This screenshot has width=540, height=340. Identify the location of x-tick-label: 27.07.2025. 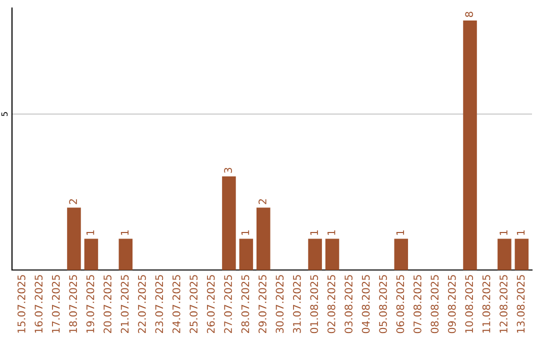
(228, 304).